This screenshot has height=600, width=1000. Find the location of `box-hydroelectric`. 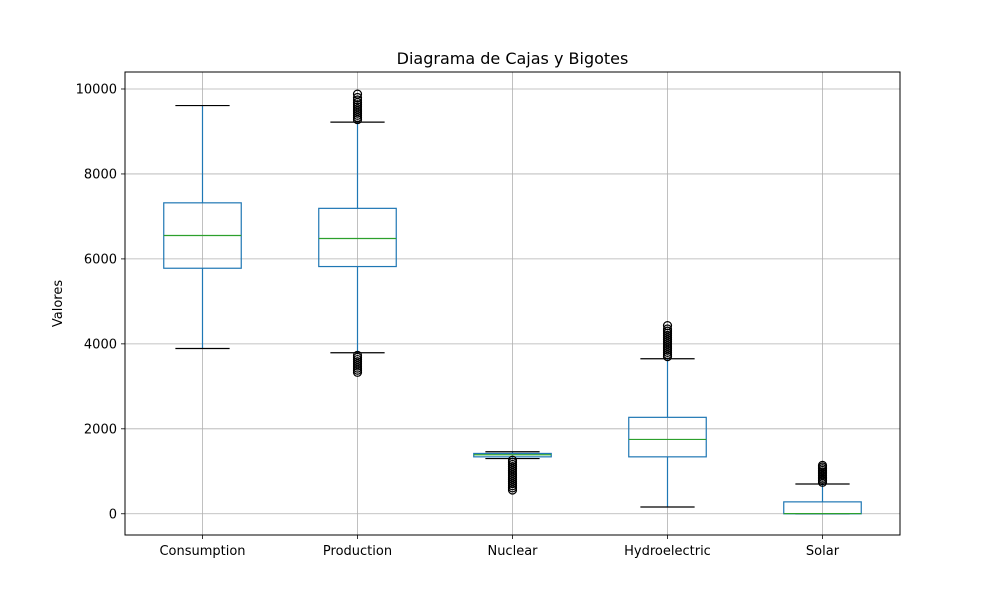

box-hydroelectric is located at coordinates (667, 437).